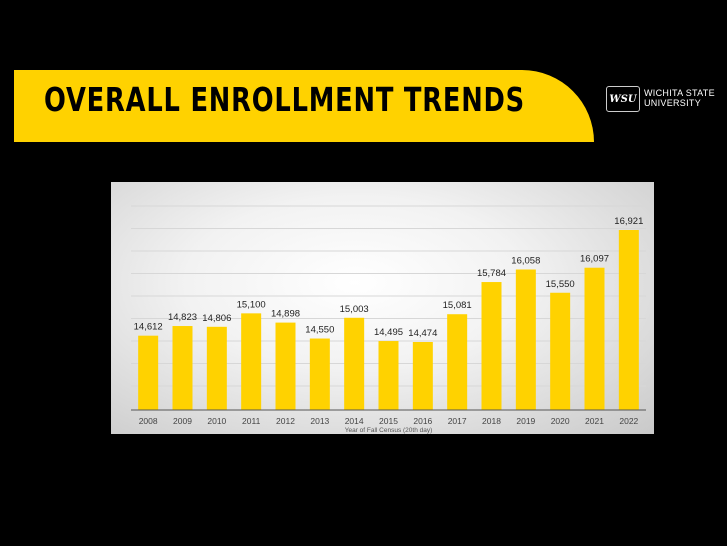 The image size is (727, 546). What do you see at coordinates (560, 284) in the screenshot?
I see `bar-data-label: 15,550` at bounding box center [560, 284].